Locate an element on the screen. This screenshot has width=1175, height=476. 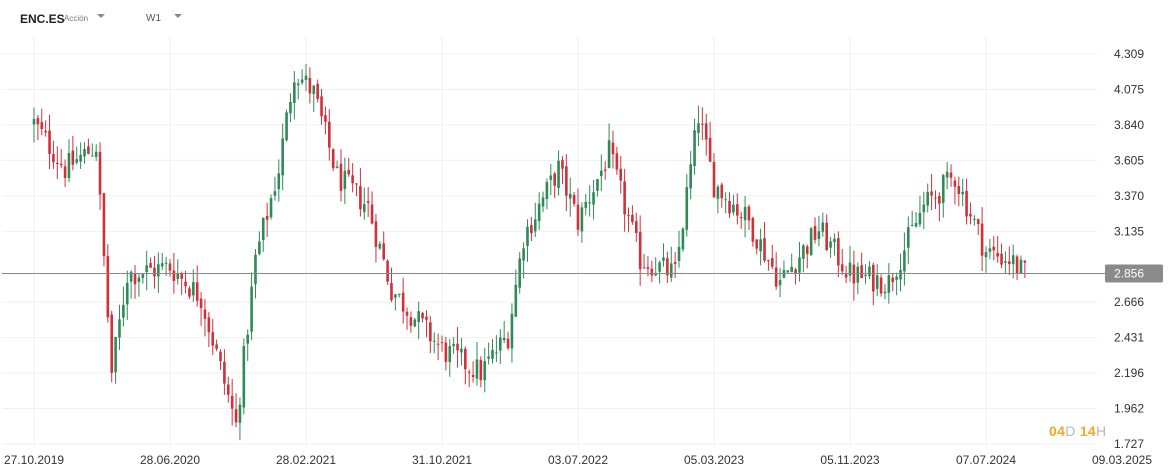
y-tick-label: 2.666 is located at coordinates (1129, 302).